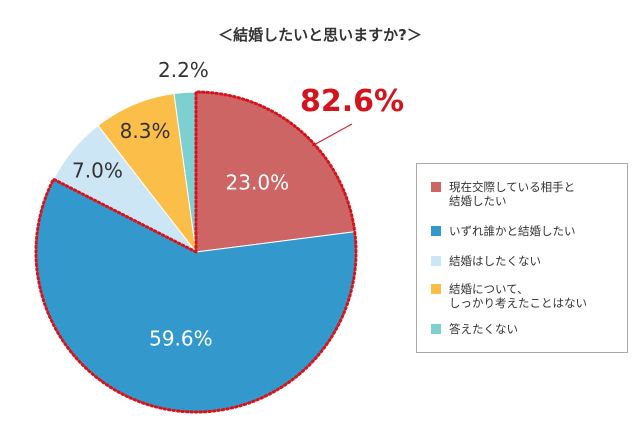 This screenshot has width=640, height=444. What do you see at coordinates (512, 231) in the screenshot?
I see `legend-label: いずれ誰かと結婚したい` at bounding box center [512, 231].